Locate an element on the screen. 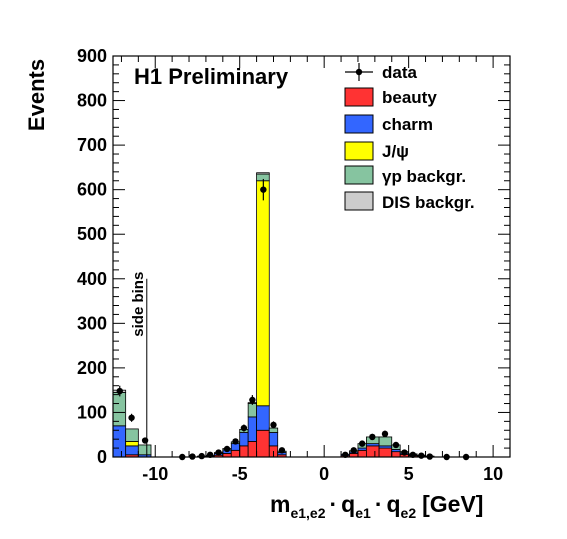  x-title-dot2: · is located at coordinates (379, 504).